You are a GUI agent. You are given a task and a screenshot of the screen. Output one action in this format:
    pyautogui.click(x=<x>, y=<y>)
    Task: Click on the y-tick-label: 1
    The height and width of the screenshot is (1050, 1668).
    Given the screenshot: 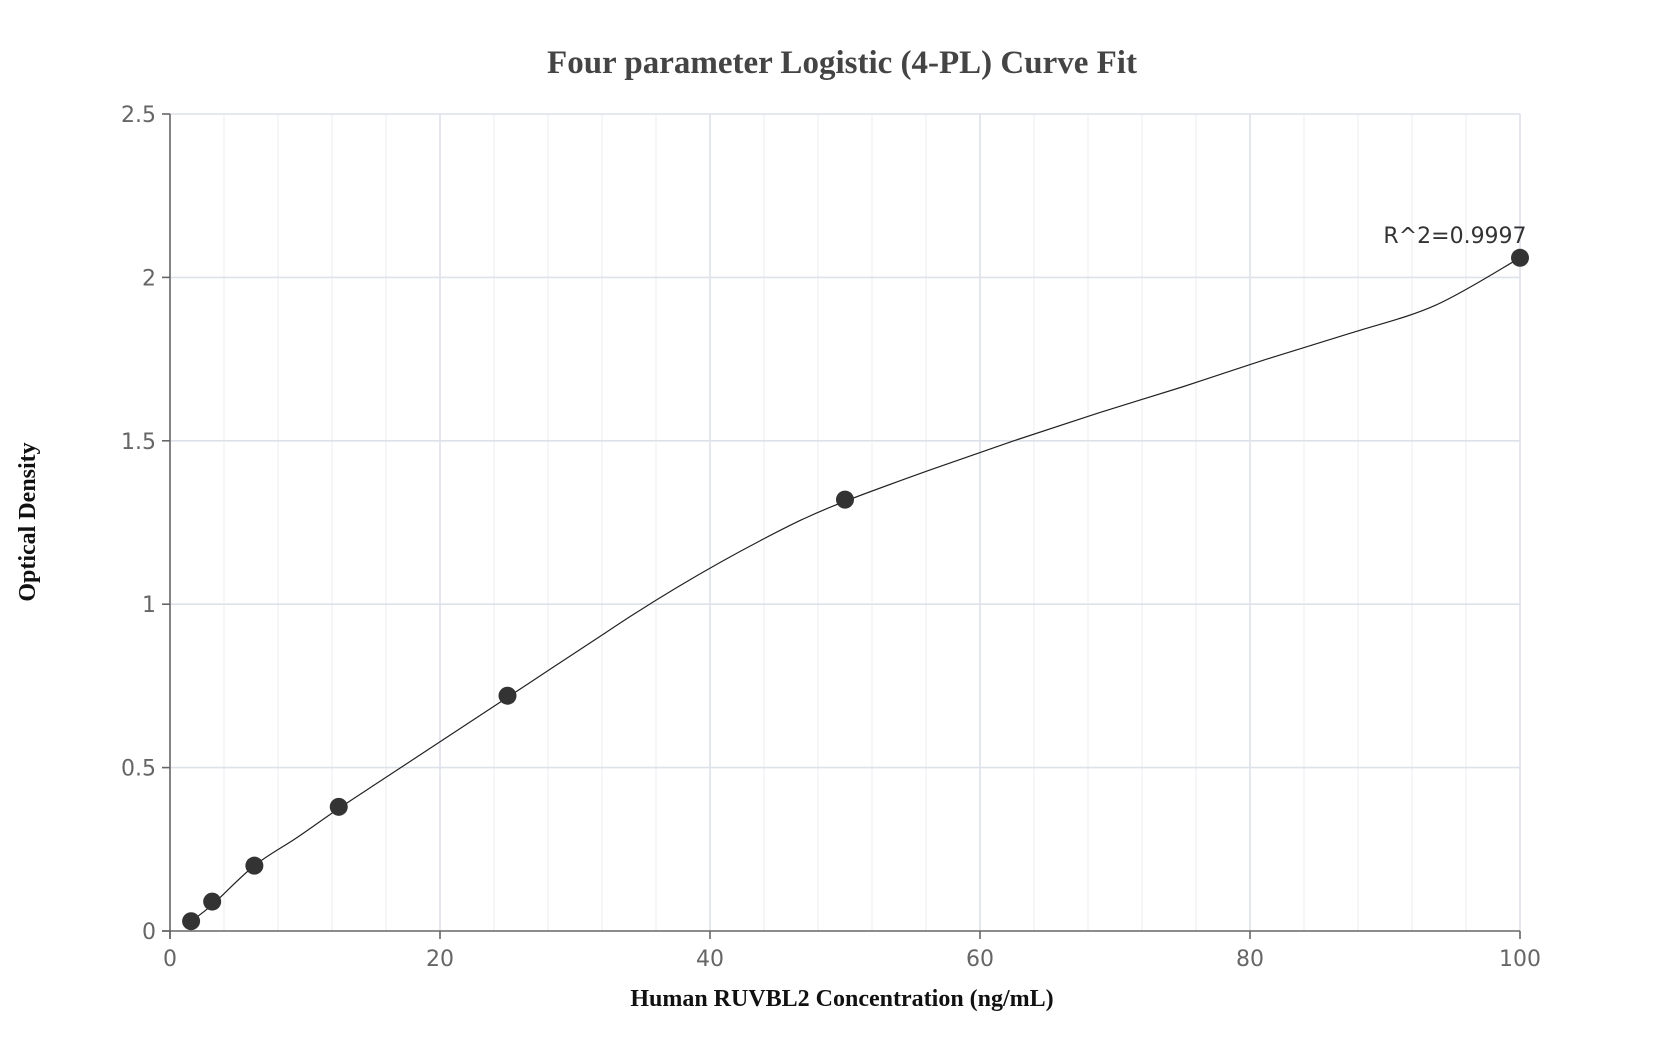 What is the action you would take?
    pyautogui.click(x=149, y=605)
    